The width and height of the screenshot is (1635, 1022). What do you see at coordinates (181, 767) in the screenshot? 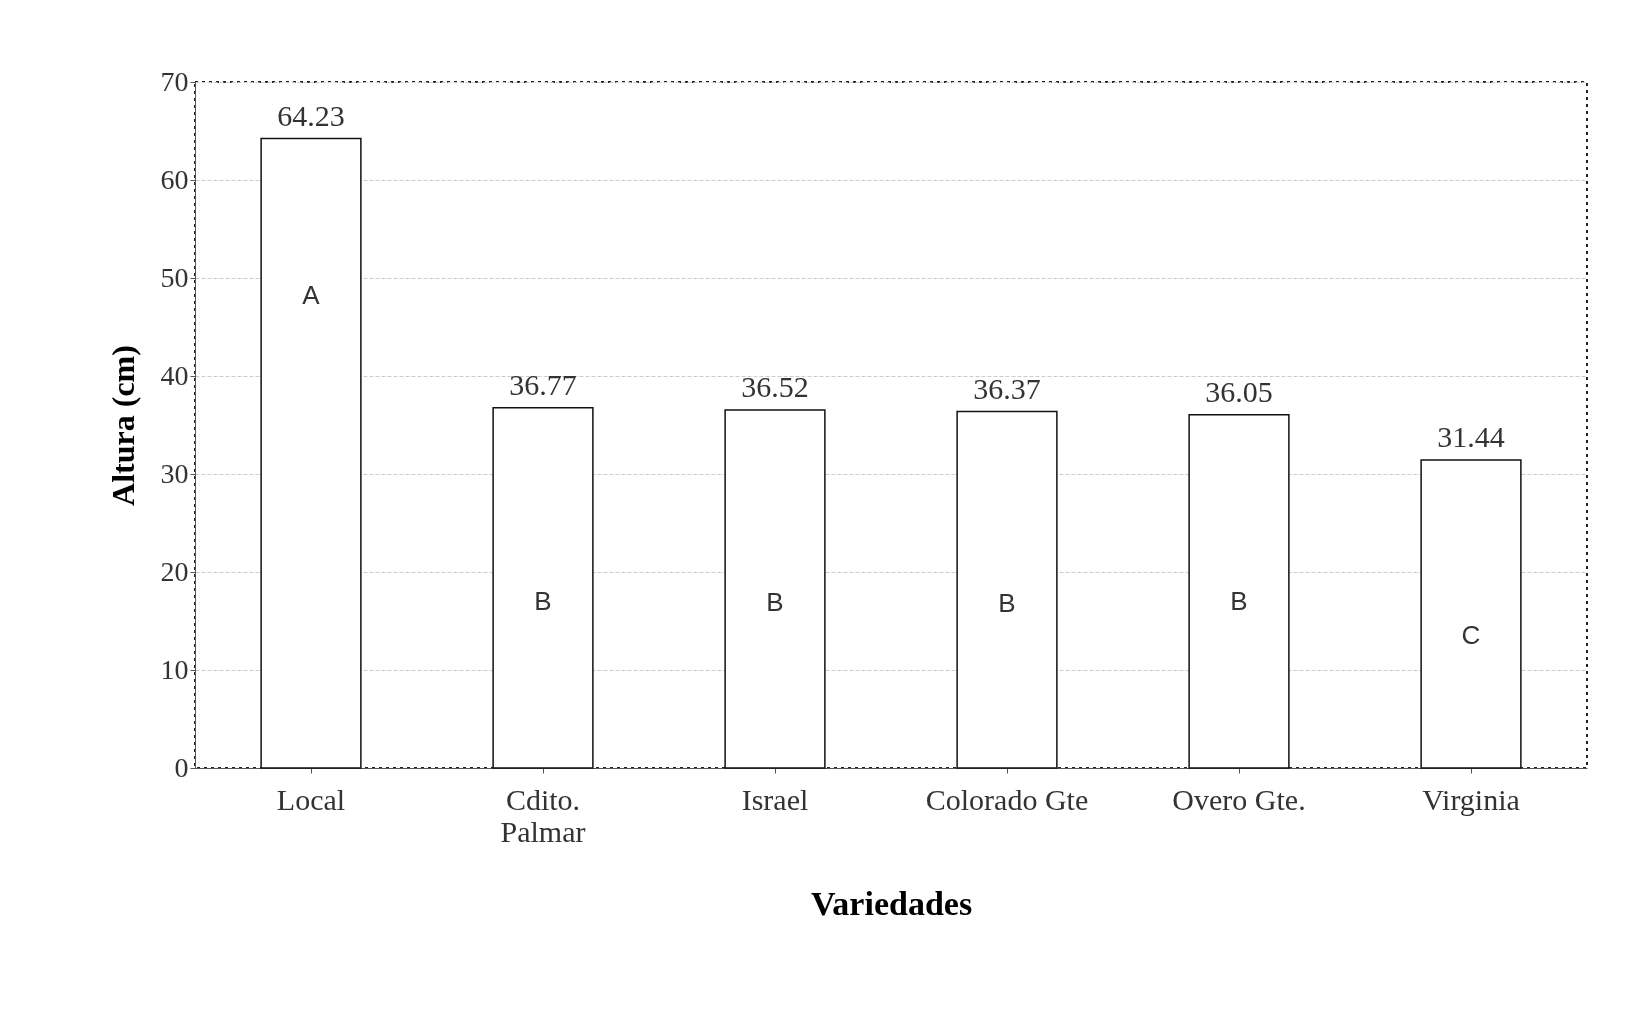
I see `y-tick-label: 0` at bounding box center [181, 767].